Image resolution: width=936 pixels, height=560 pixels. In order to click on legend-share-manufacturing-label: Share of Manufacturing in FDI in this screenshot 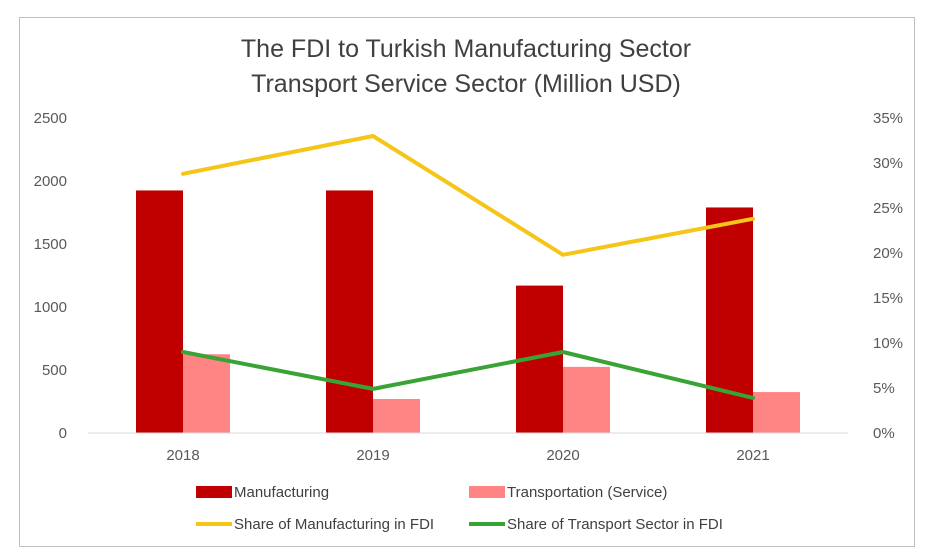, I will do `click(334, 524)`.